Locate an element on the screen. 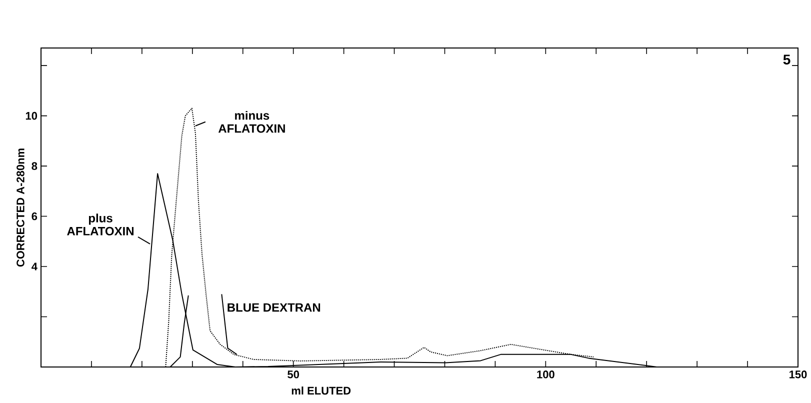  annotation: plus AFLATOXIN is located at coordinates (100, 225).